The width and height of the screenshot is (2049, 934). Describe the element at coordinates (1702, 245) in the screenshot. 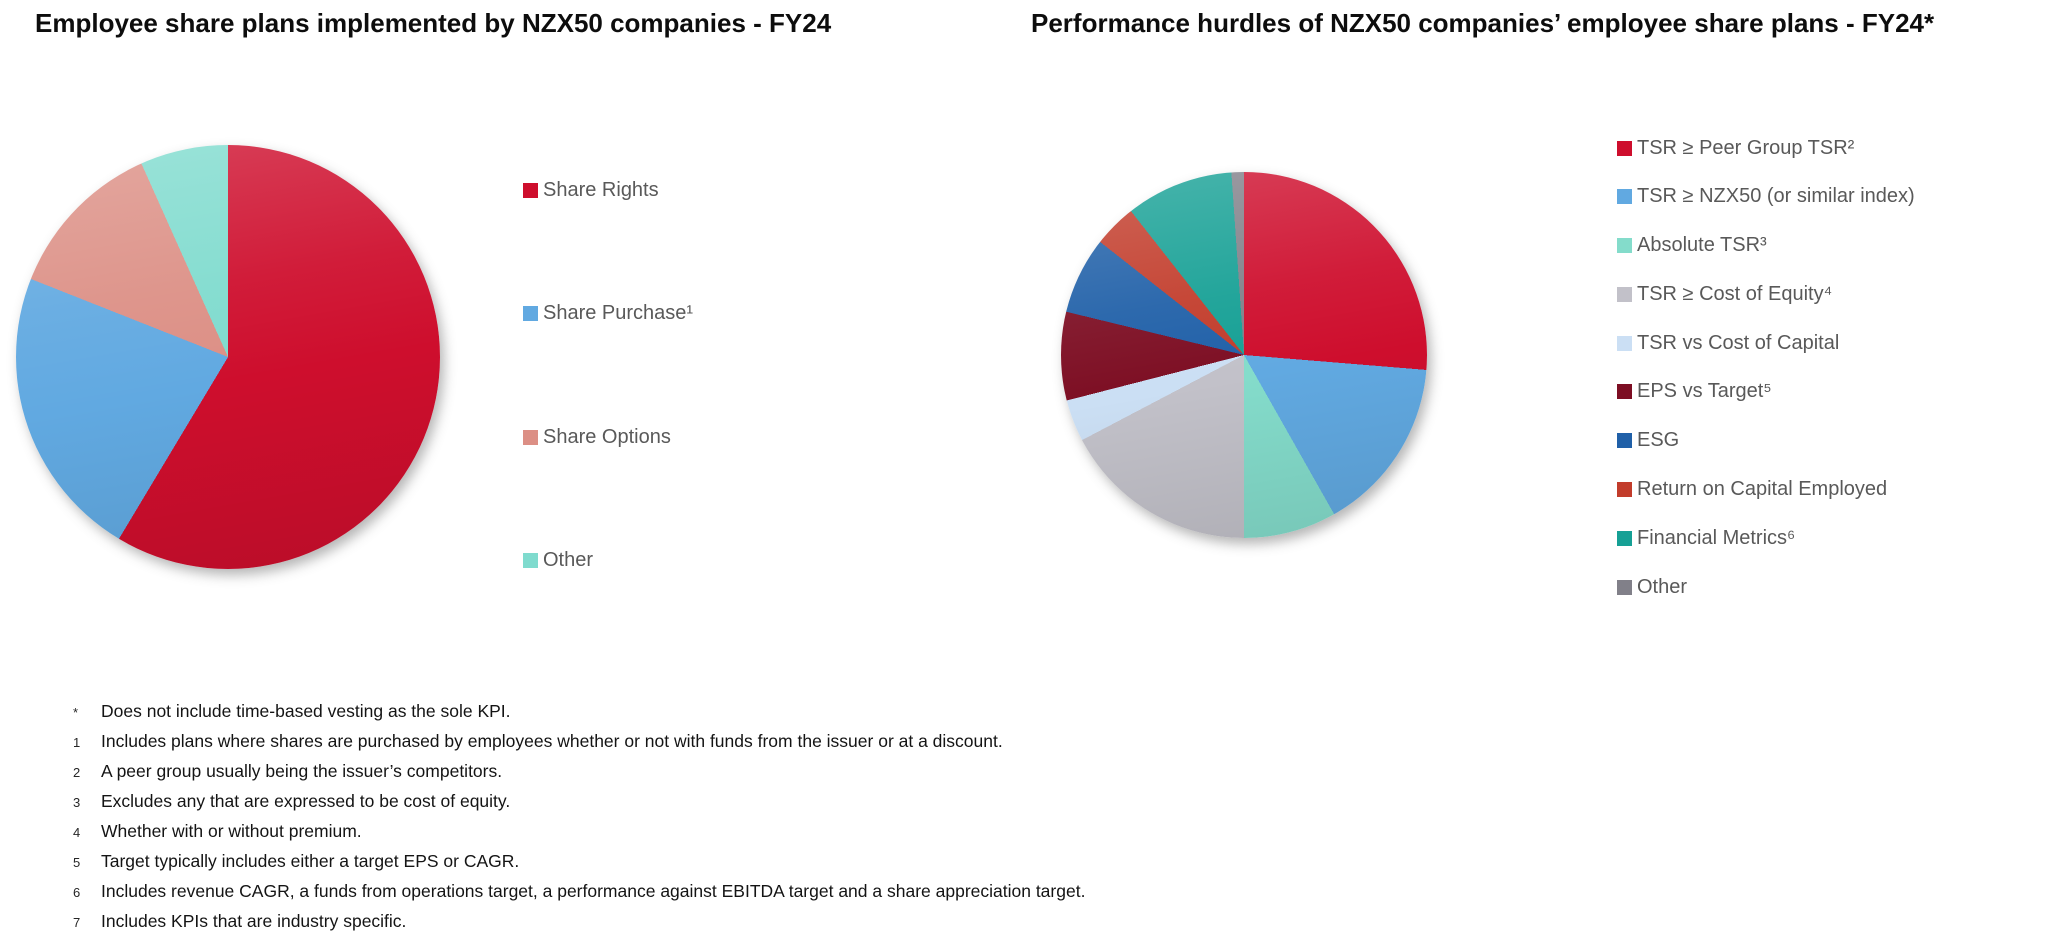

I see `legend-item-label: Absolute TSR³` at that location.